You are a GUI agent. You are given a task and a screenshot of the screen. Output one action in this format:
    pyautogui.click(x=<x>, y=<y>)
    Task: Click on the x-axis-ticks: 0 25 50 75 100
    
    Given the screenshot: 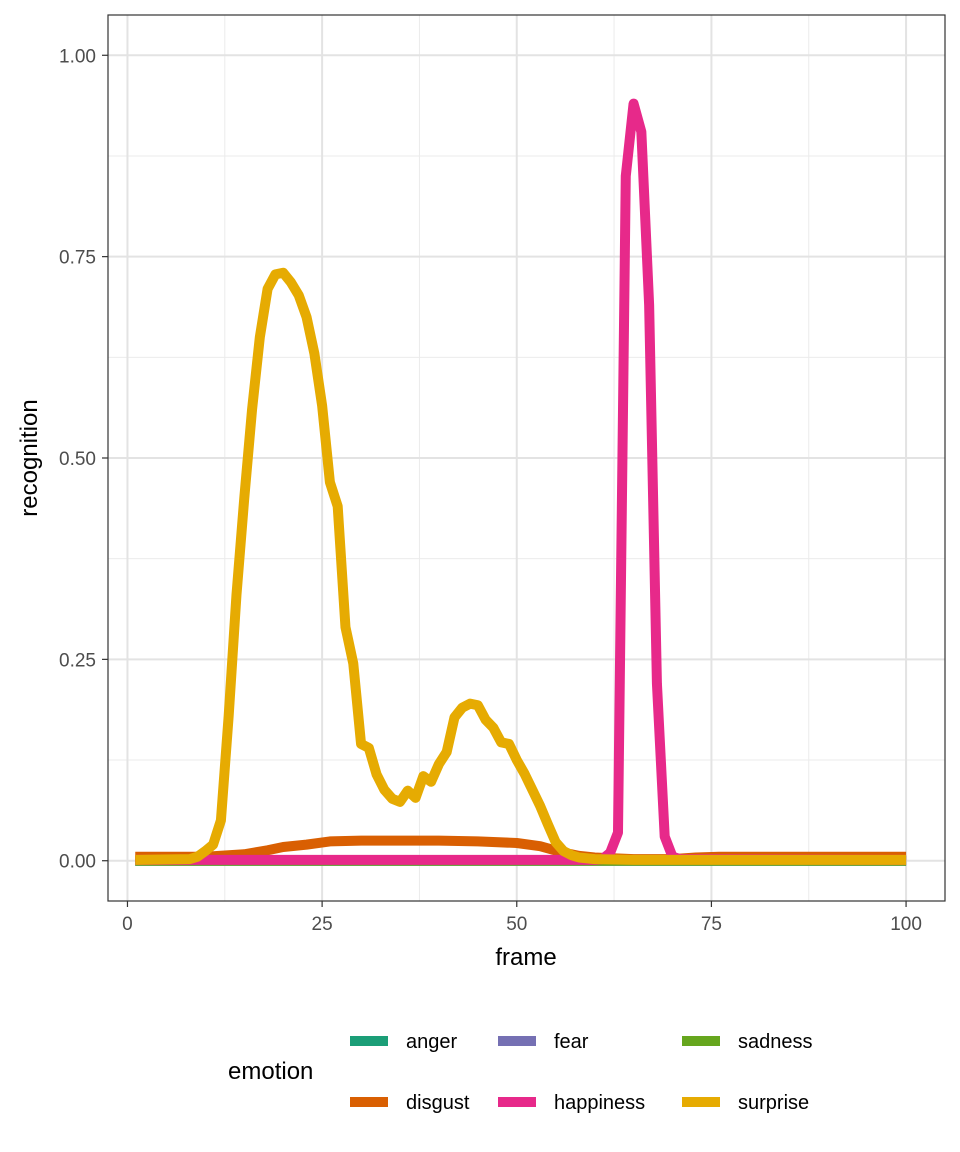 What is the action you would take?
    pyautogui.click(x=522, y=918)
    